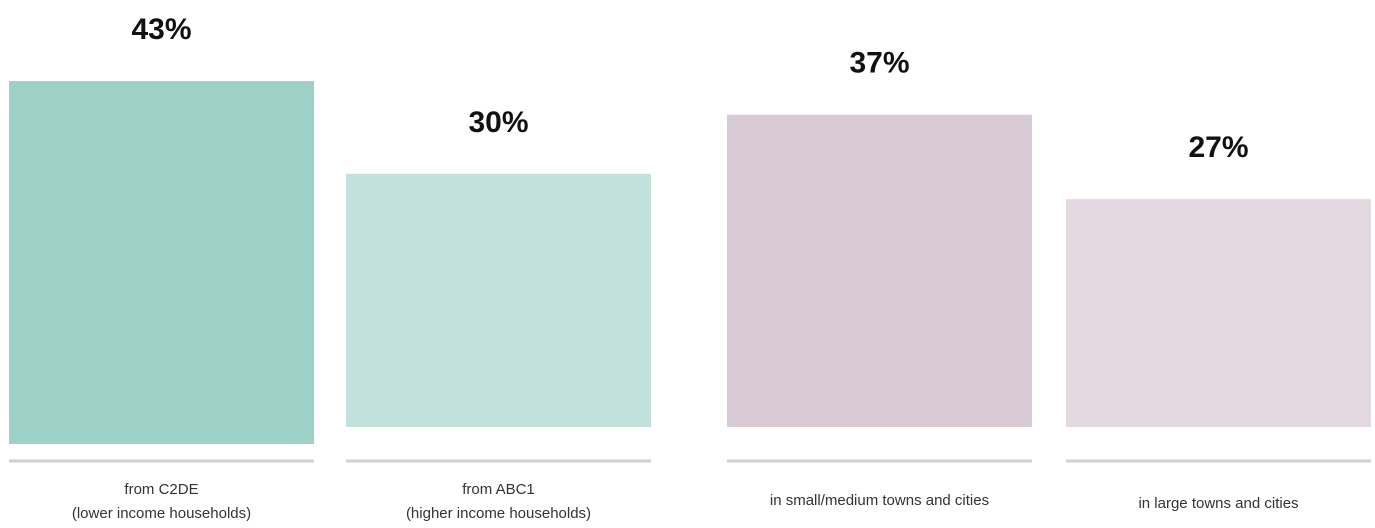 The height and width of the screenshot is (528, 1375). What do you see at coordinates (498, 513) in the screenshot?
I see `category-label-2-line-2: (higher income households)` at bounding box center [498, 513].